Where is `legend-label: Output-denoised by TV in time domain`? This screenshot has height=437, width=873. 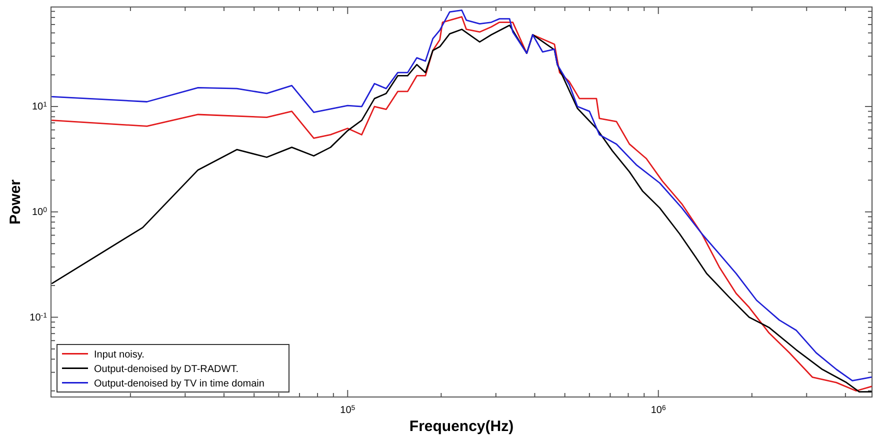
legend-label: Output-denoised by TV in time domain is located at coordinates (179, 384).